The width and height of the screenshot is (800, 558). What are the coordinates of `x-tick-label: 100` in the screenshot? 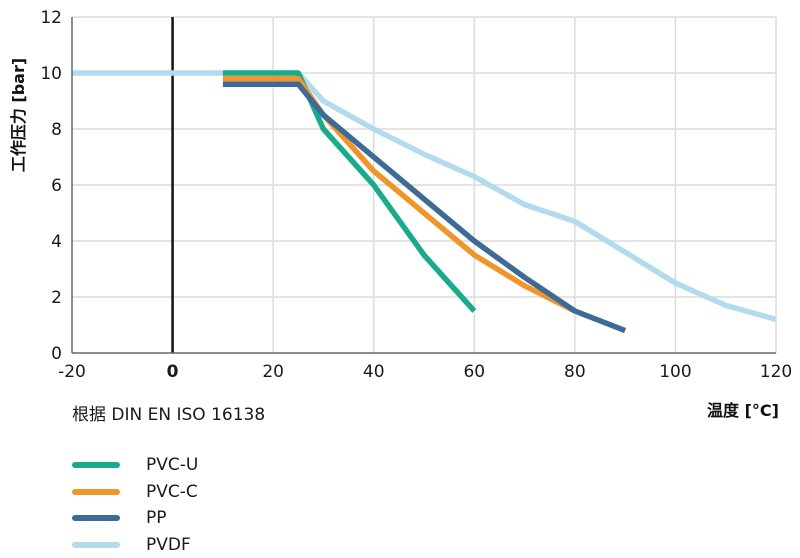 It's located at (675, 372).